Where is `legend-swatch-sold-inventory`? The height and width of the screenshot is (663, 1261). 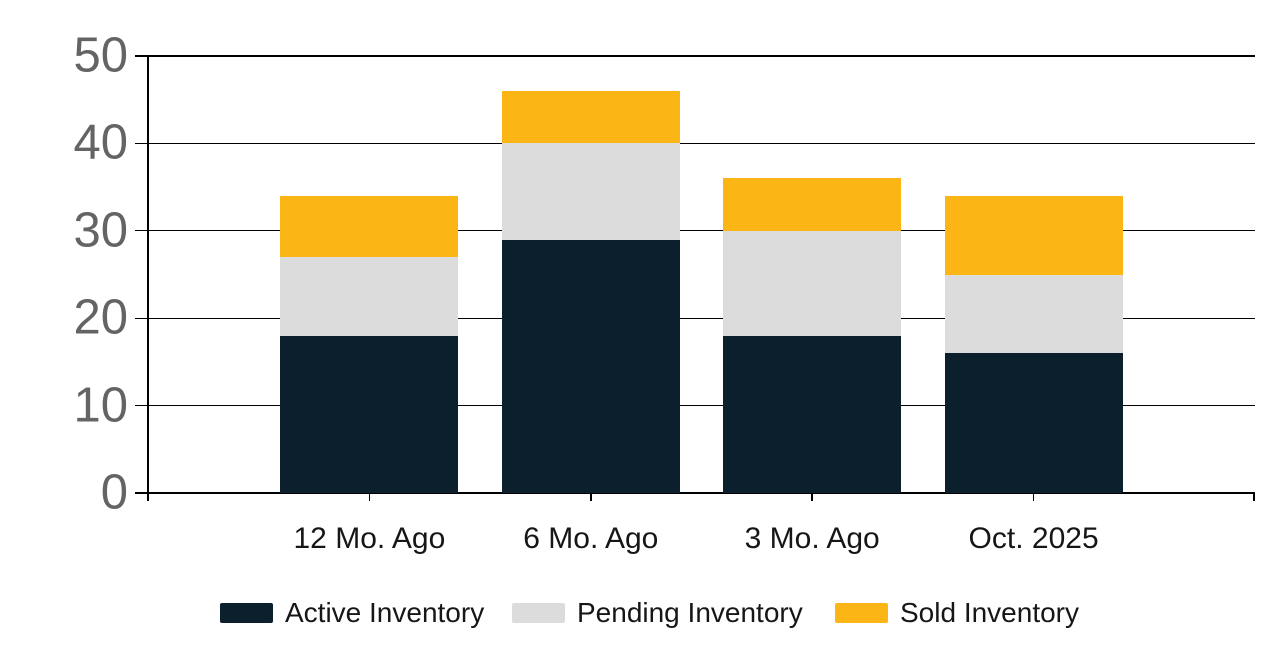
legend-swatch-sold-inventory is located at coordinates (861, 613).